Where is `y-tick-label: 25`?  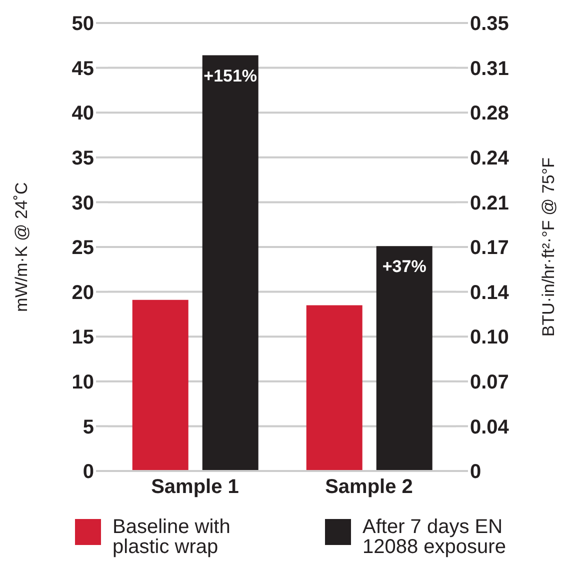 y-tick-label: 25 is located at coordinates (83, 248).